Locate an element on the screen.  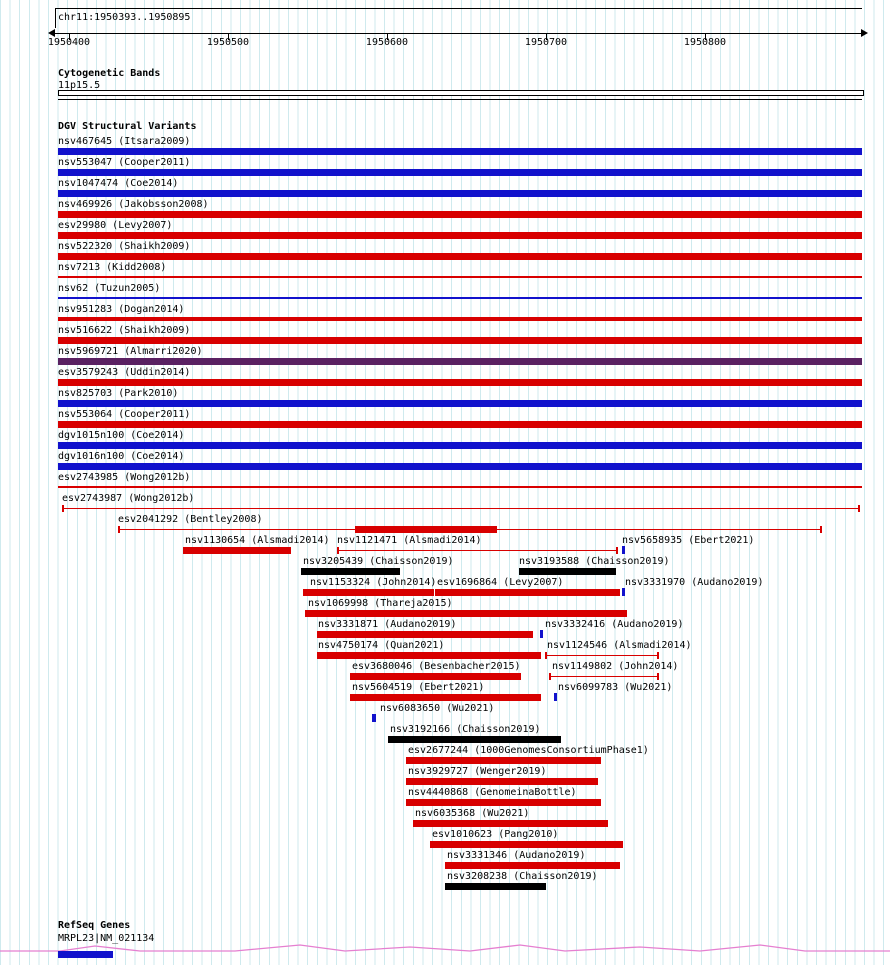
variant-label: nsv3192166 (Chaisson2019) is located at coordinates (465, 729).